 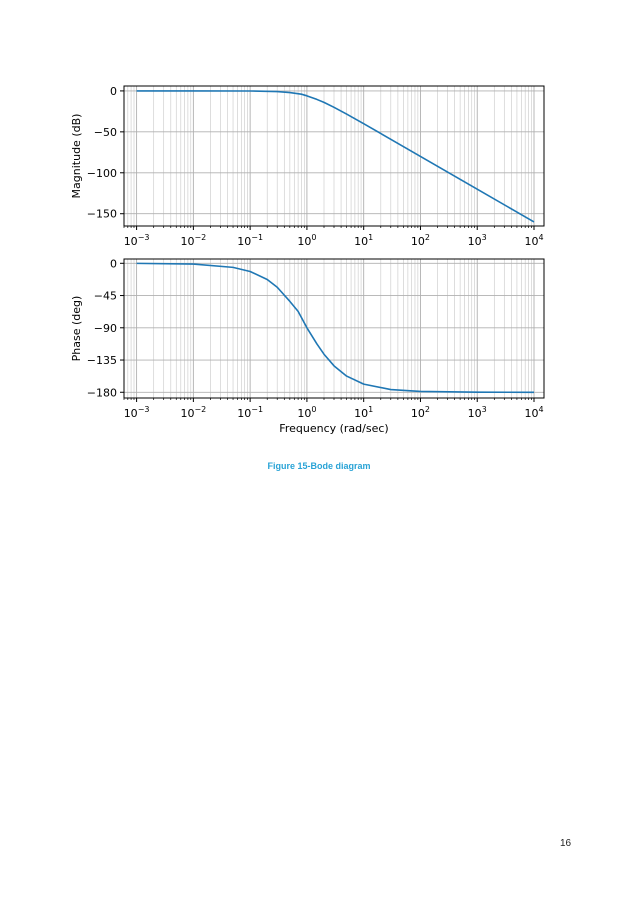 I want to click on page-number: 16, so click(x=566, y=843).